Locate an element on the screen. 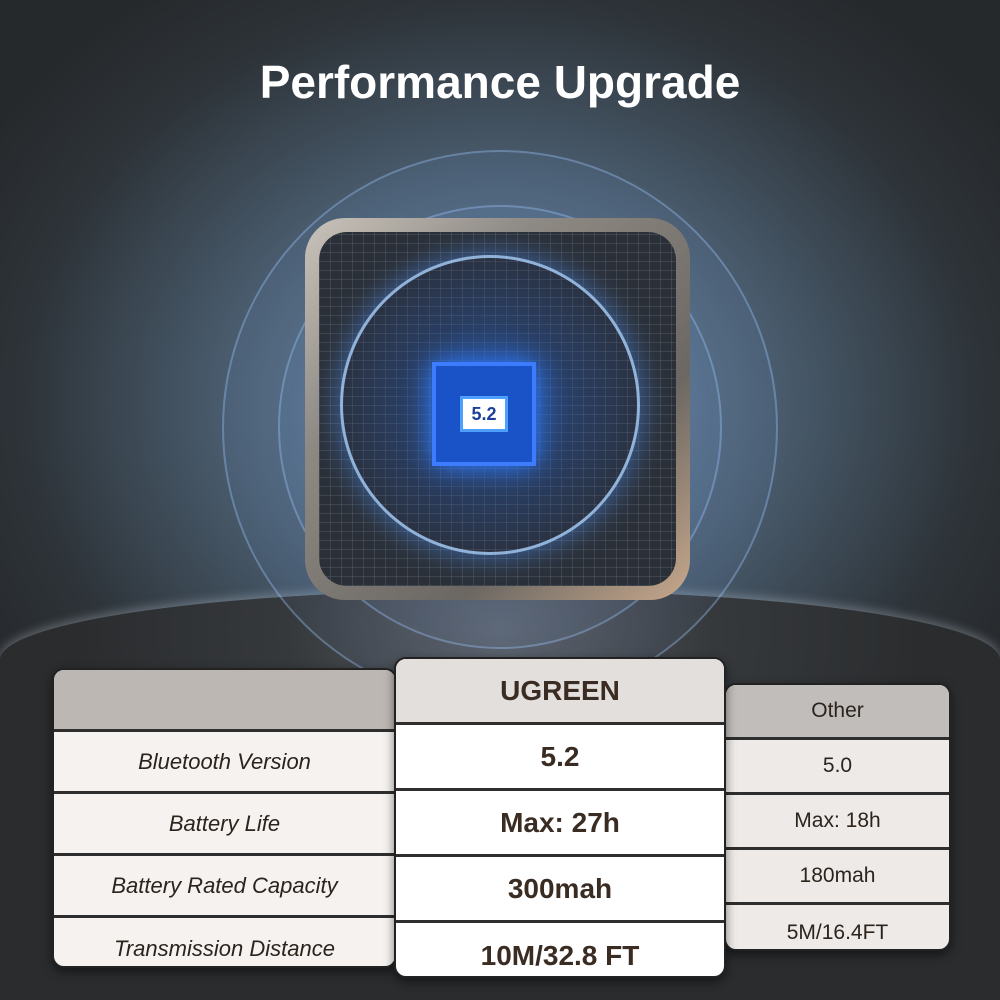  ugreen-cell: 10M/32.8 FT is located at coordinates (560, 955).